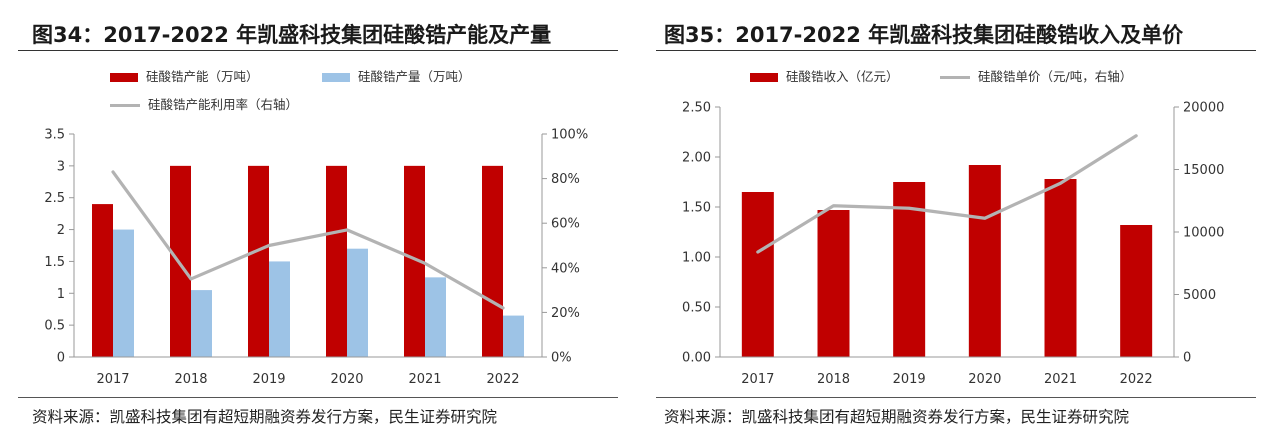 The width and height of the screenshot is (1269, 446). I want to click on legend-swatch-utilization, so click(125, 105).